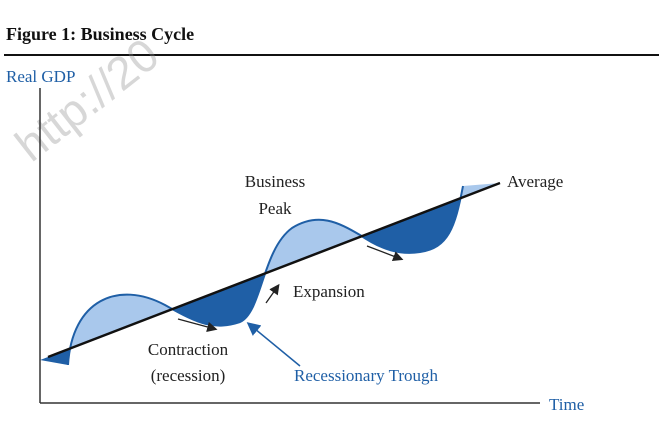  What do you see at coordinates (272, 293) in the screenshot?
I see `expansion-arrow` at bounding box center [272, 293].